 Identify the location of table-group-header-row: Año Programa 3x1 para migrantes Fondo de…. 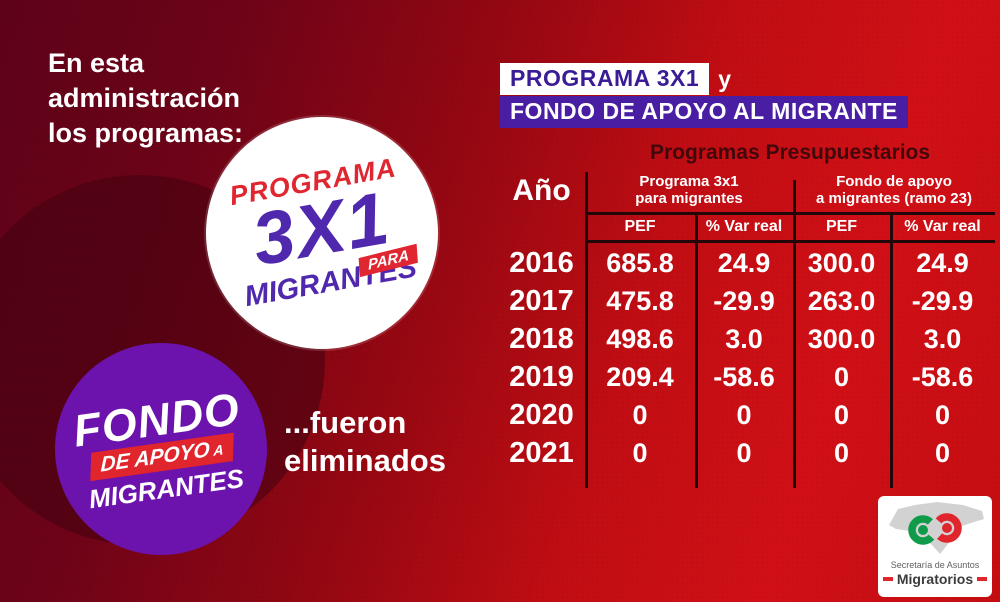
(746, 191).